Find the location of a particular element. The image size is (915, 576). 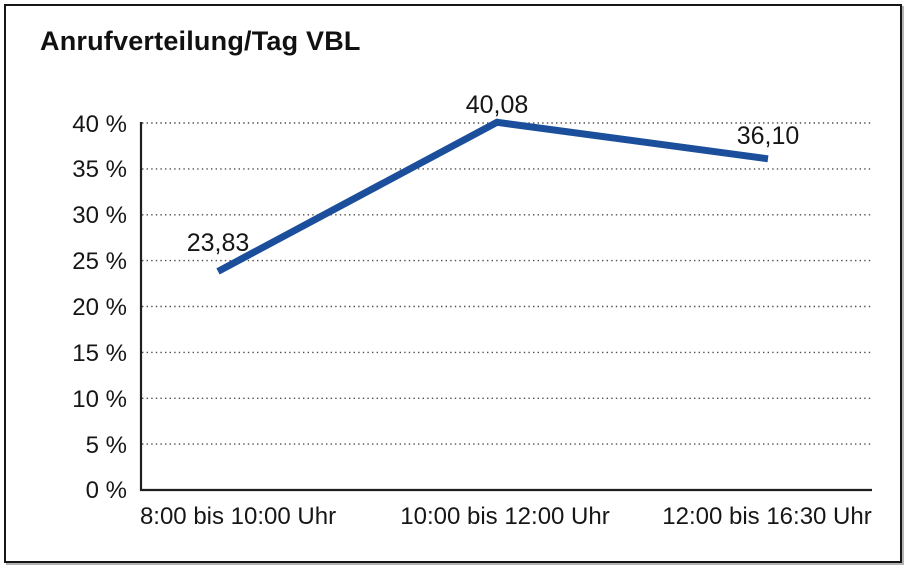

y-tick-label: 35 % is located at coordinates (99, 169).